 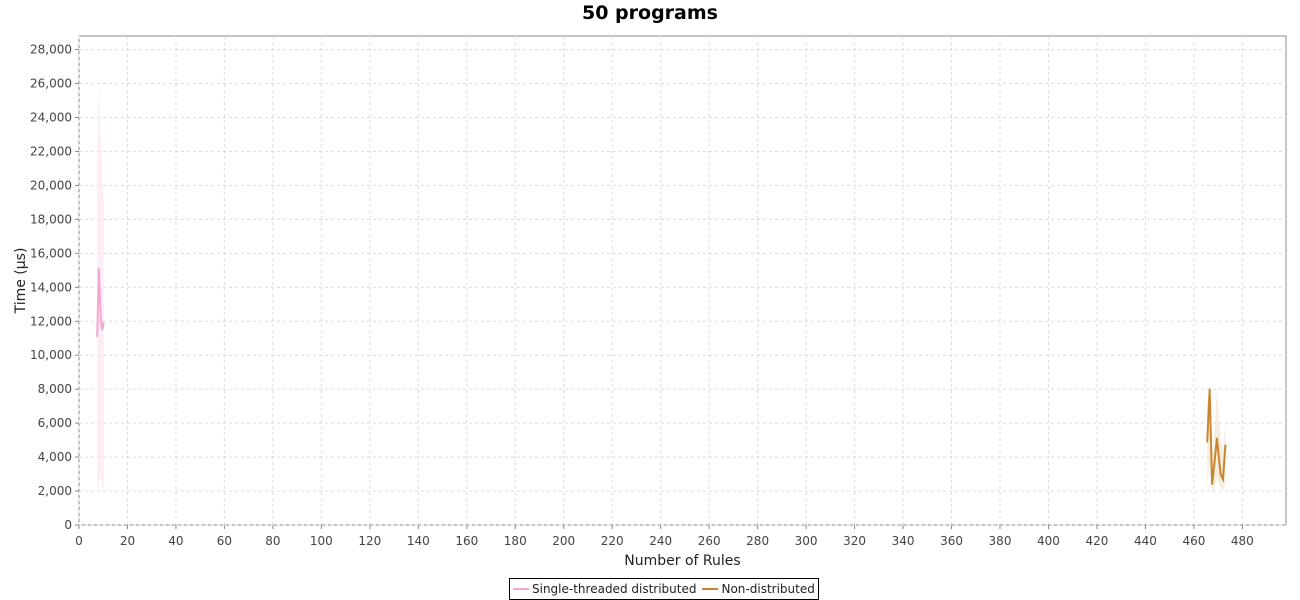 What do you see at coordinates (51, 355) in the screenshot?
I see `y-tick-label: 10,000` at bounding box center [51, 355].